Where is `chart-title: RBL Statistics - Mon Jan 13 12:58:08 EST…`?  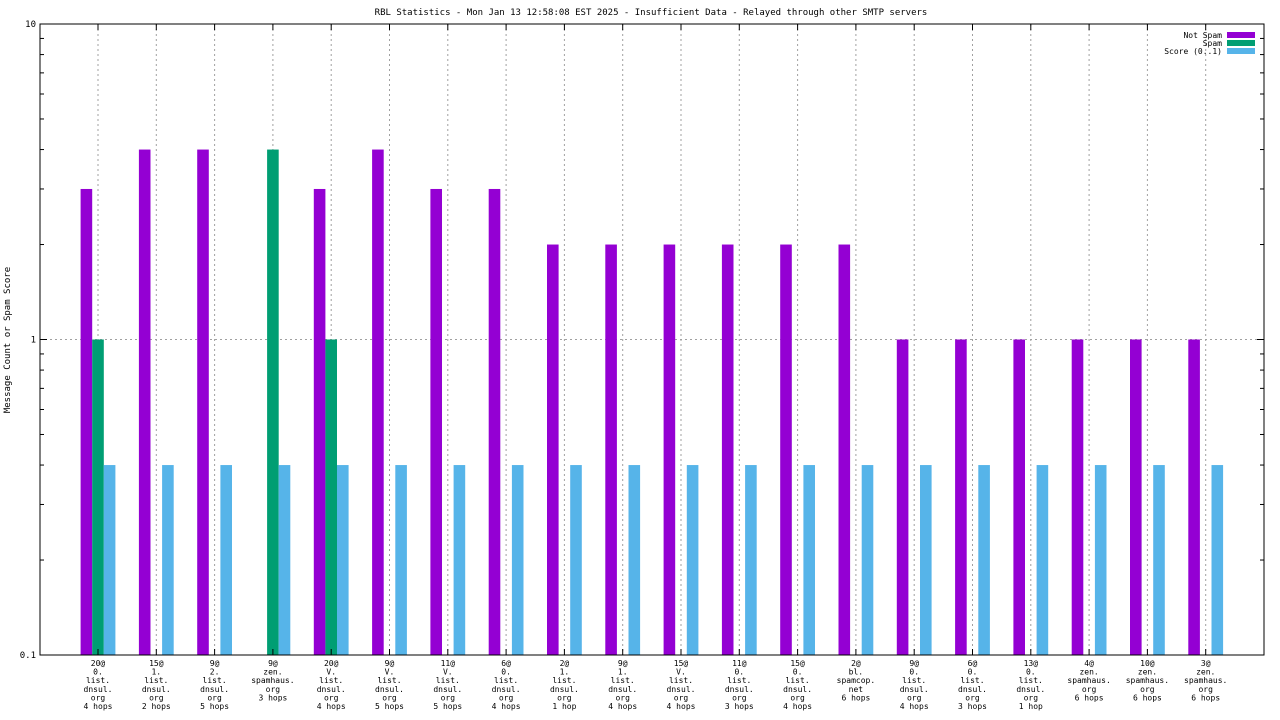 chart-title: RBL Statistics - Mon Jan 13 12:58:08 EST… is located at coordinates (651, 13).